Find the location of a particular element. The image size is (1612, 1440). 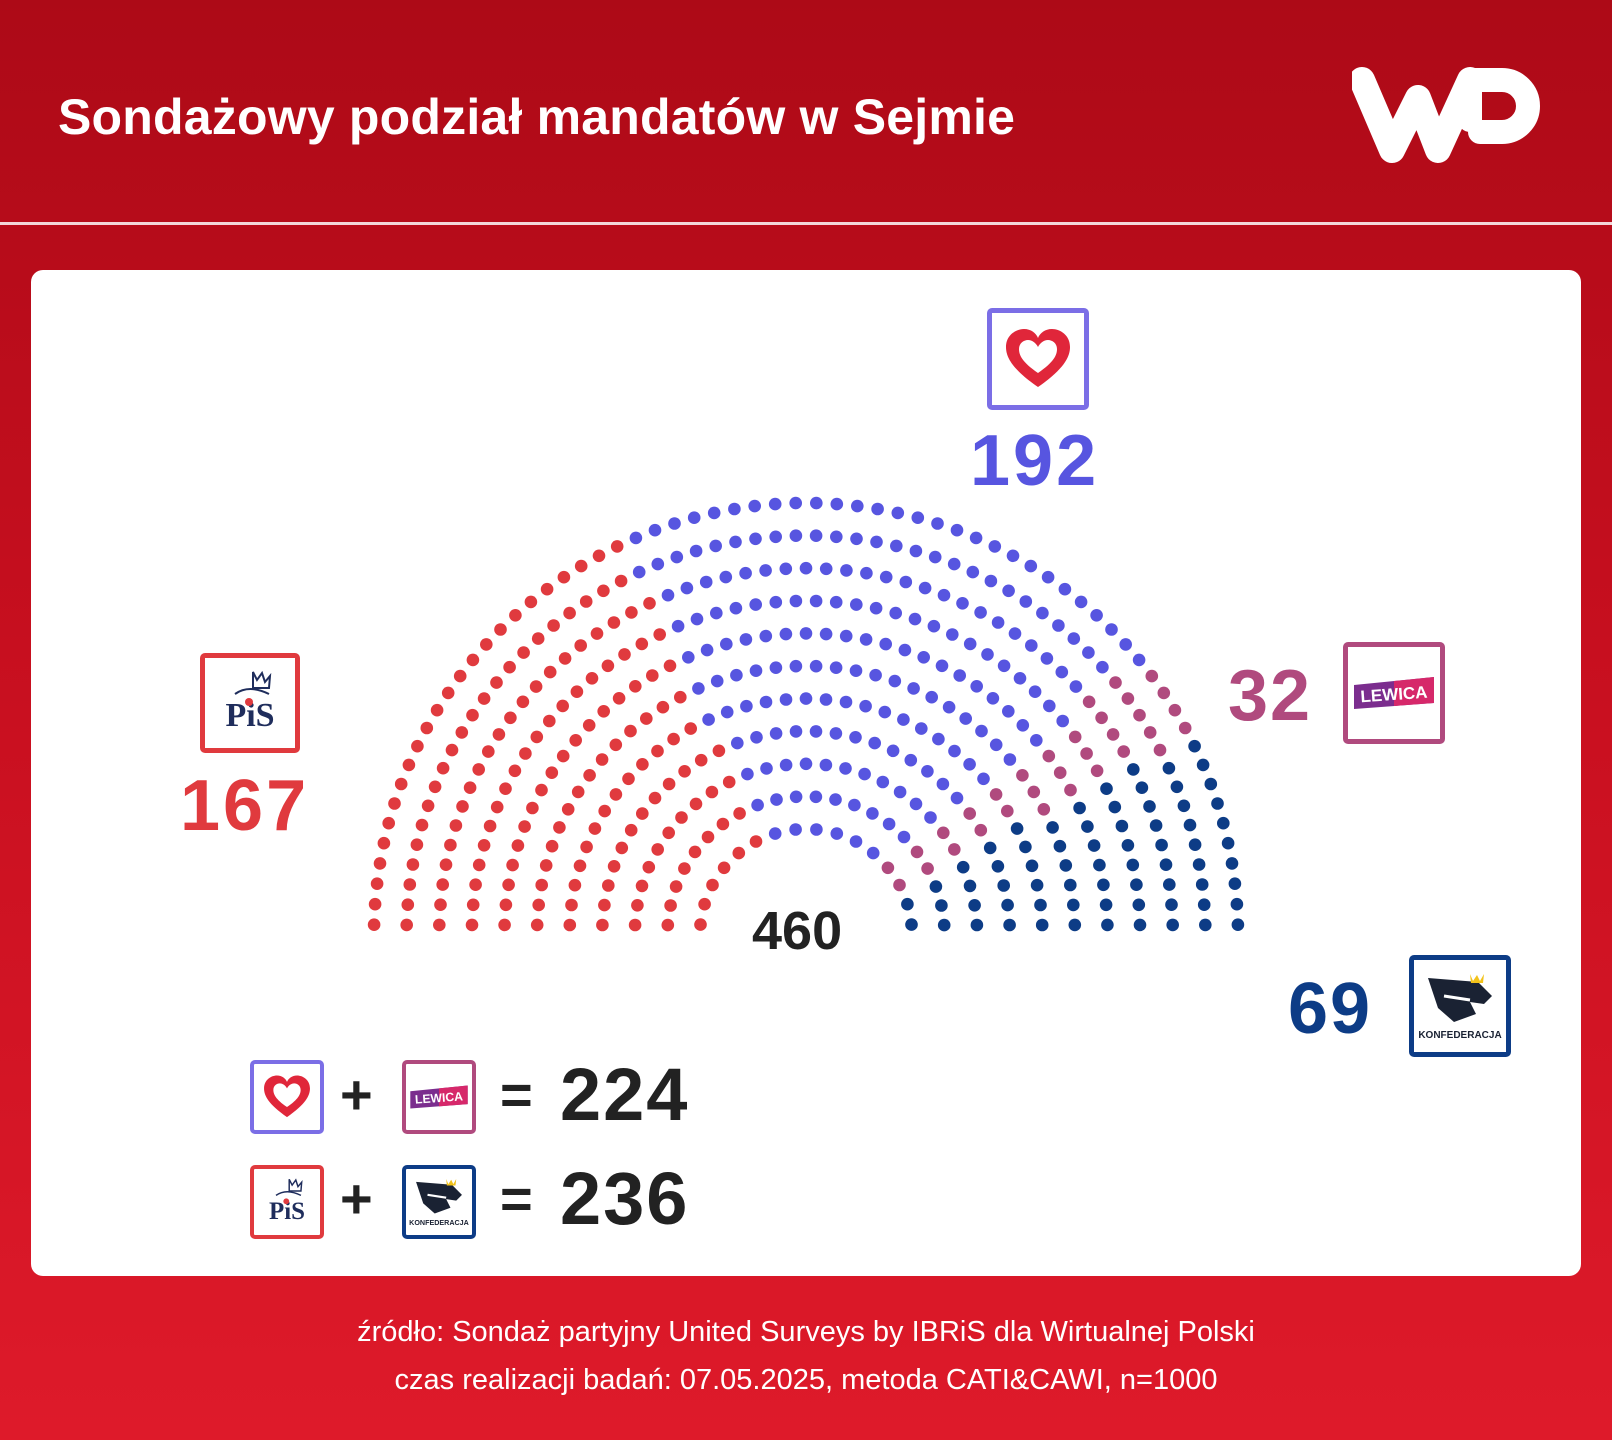

konfederacja-logo-icon: KONFEDERACJA is located at coordinates (1460, 1006).